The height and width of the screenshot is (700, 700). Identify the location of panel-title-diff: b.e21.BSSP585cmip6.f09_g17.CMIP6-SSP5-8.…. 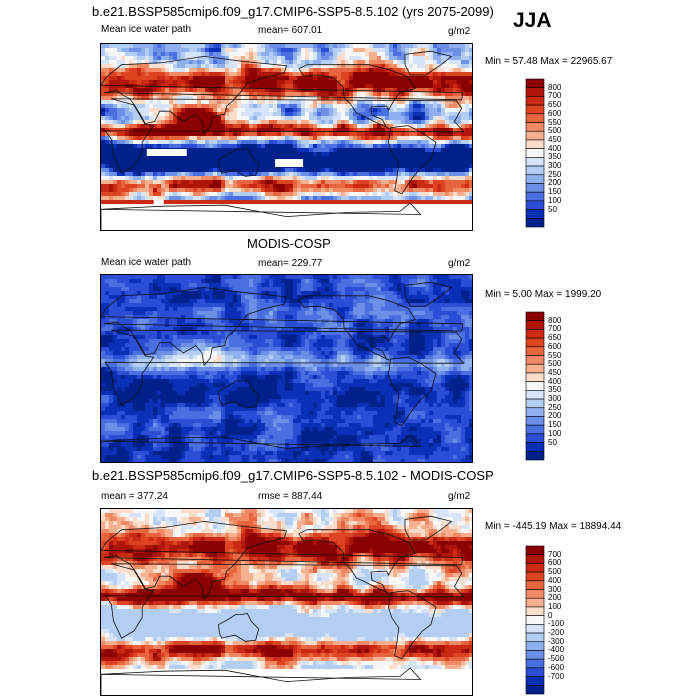
(293, 475).